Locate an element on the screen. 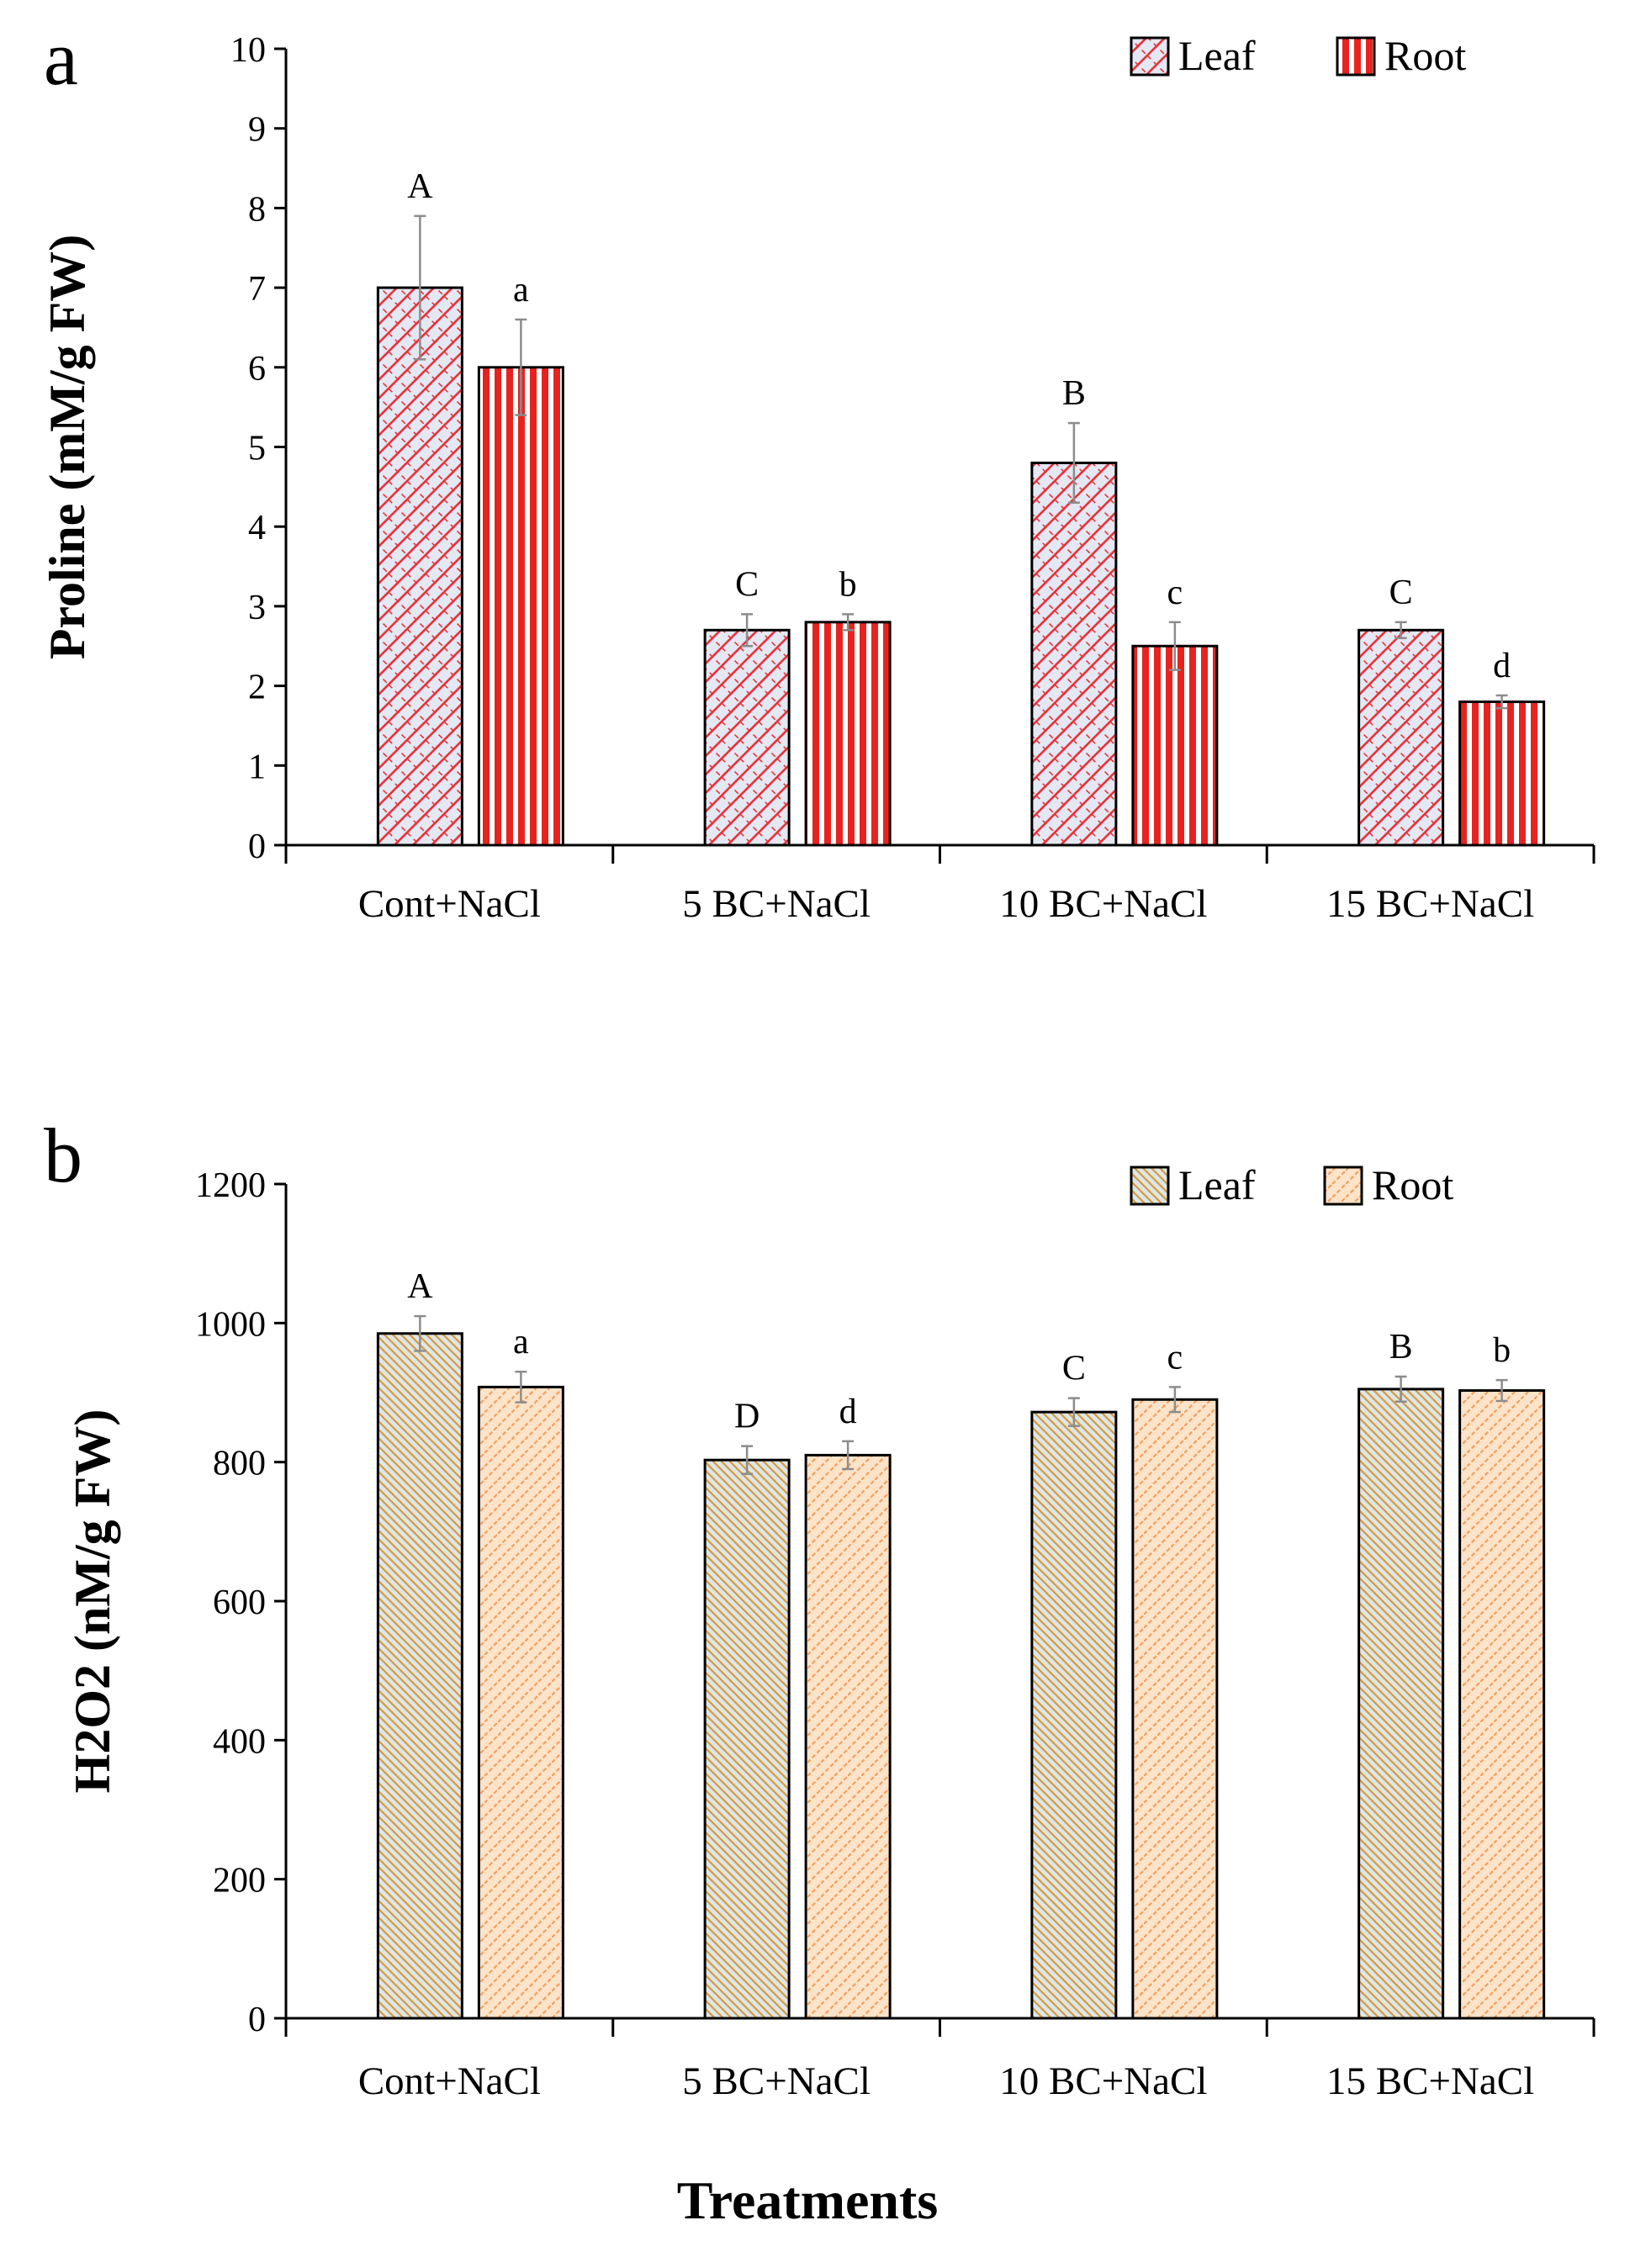  panel-a-y-tick-label: 9 is located at coordinates (257, 130).